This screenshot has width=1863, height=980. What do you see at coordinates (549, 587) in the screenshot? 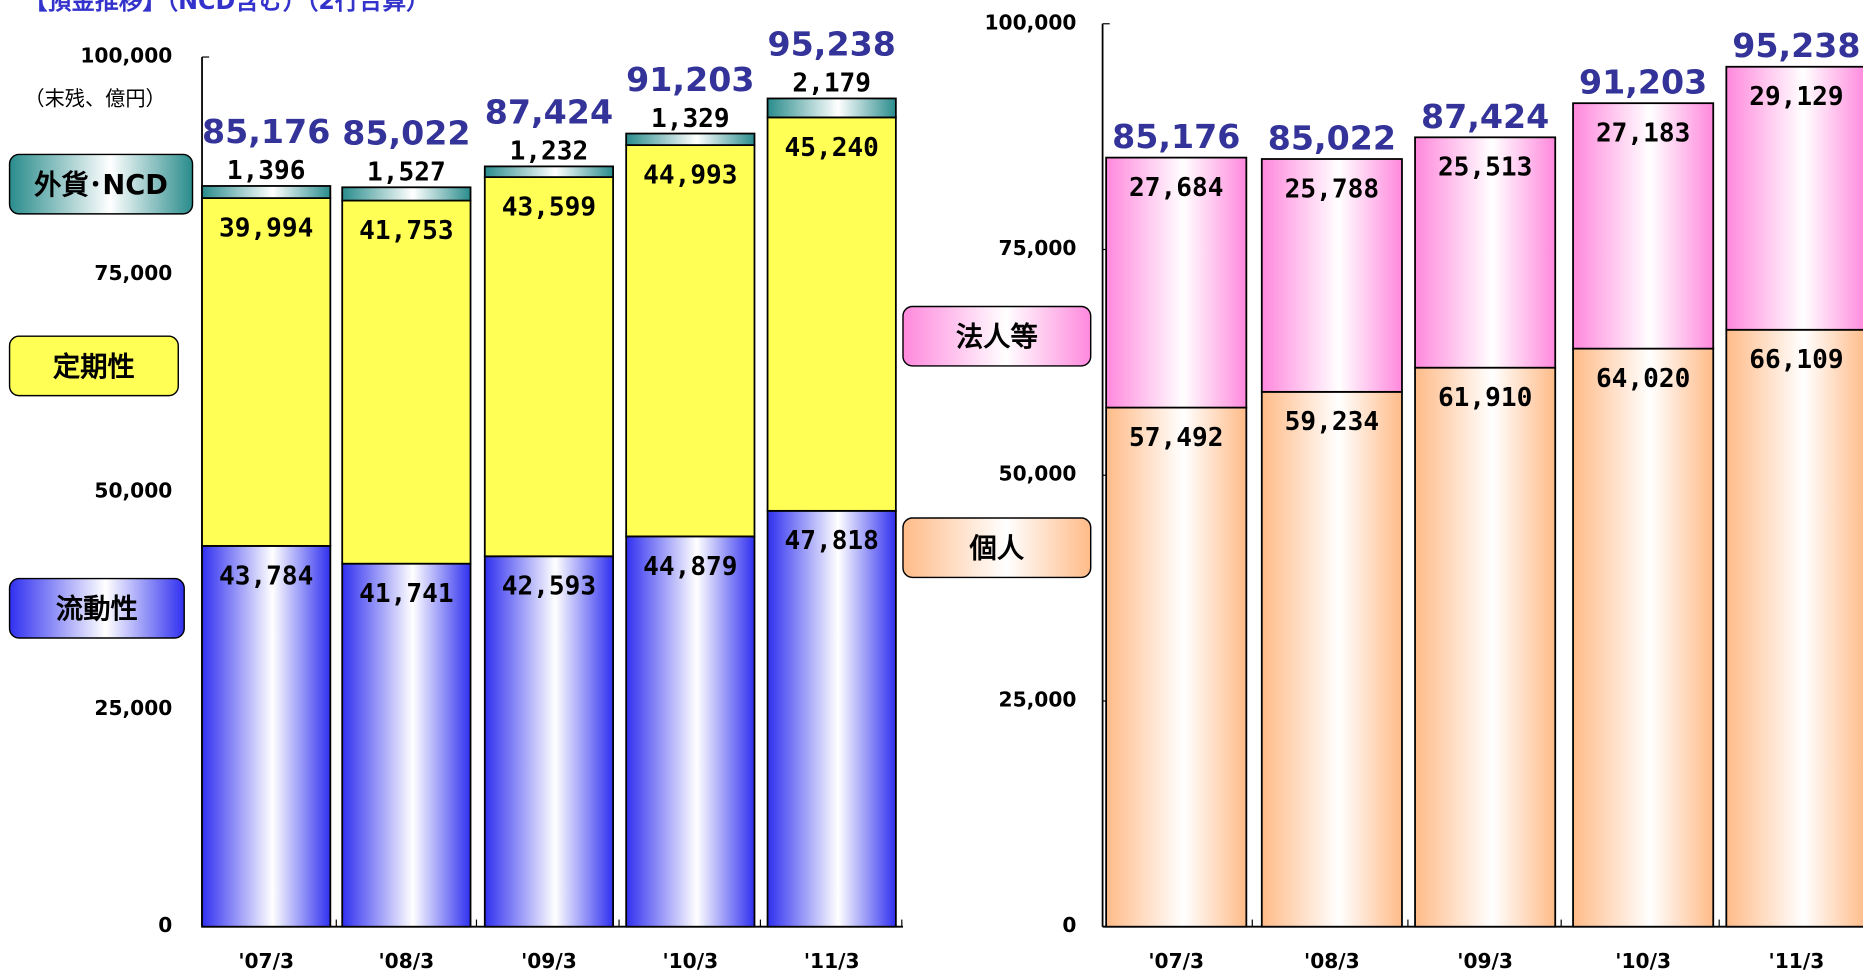
I see `segment-label: 42,593` at bounding box center [549, 587].